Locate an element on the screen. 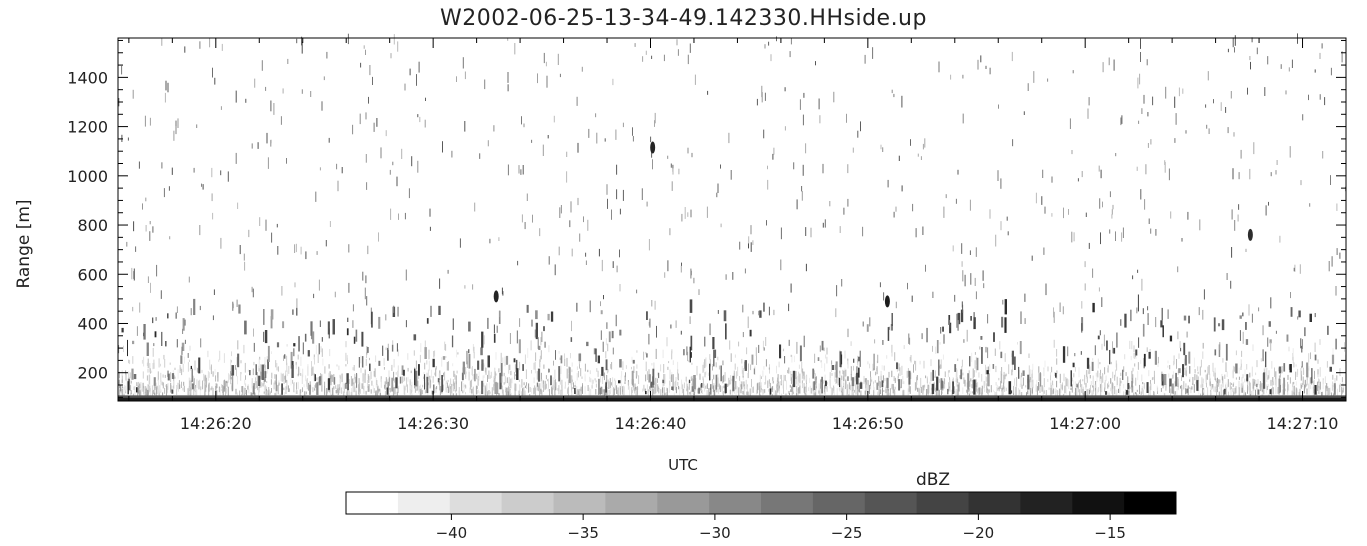  x-tick-label: 14:26:30 is located at coordinates (433, 423).